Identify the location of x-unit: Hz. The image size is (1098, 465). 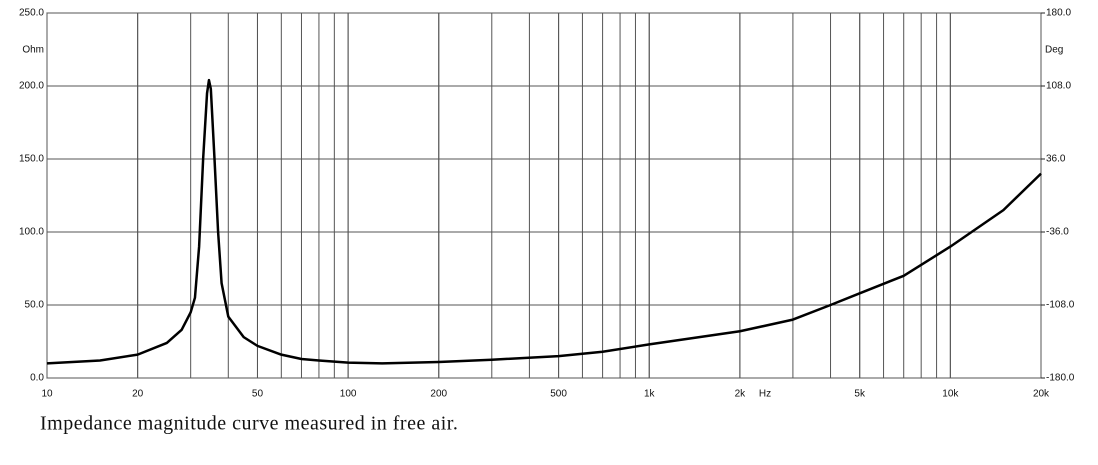
(765, 394).